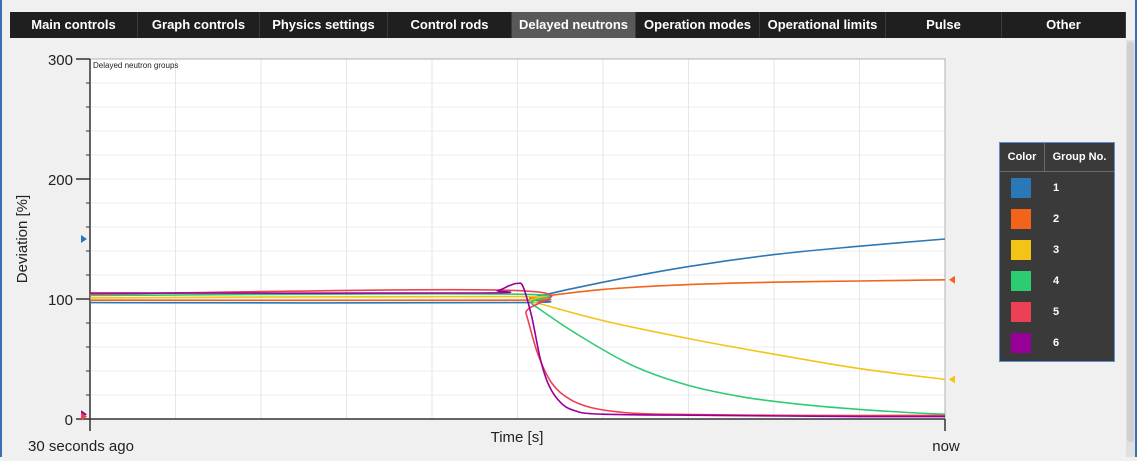  I want to click on legend-row-group-1: 1, so click(1057, 187).